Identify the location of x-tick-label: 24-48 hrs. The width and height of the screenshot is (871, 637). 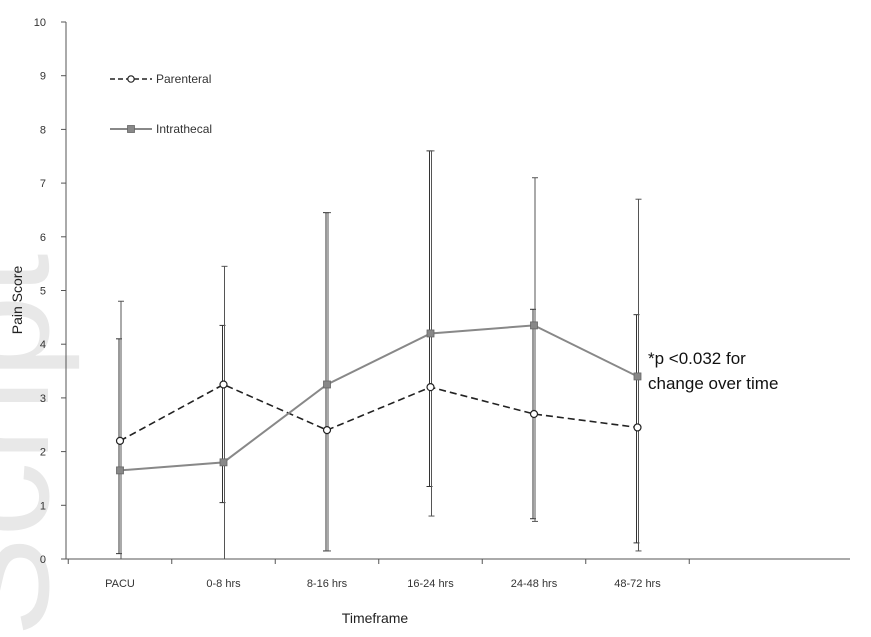
(534, 584).